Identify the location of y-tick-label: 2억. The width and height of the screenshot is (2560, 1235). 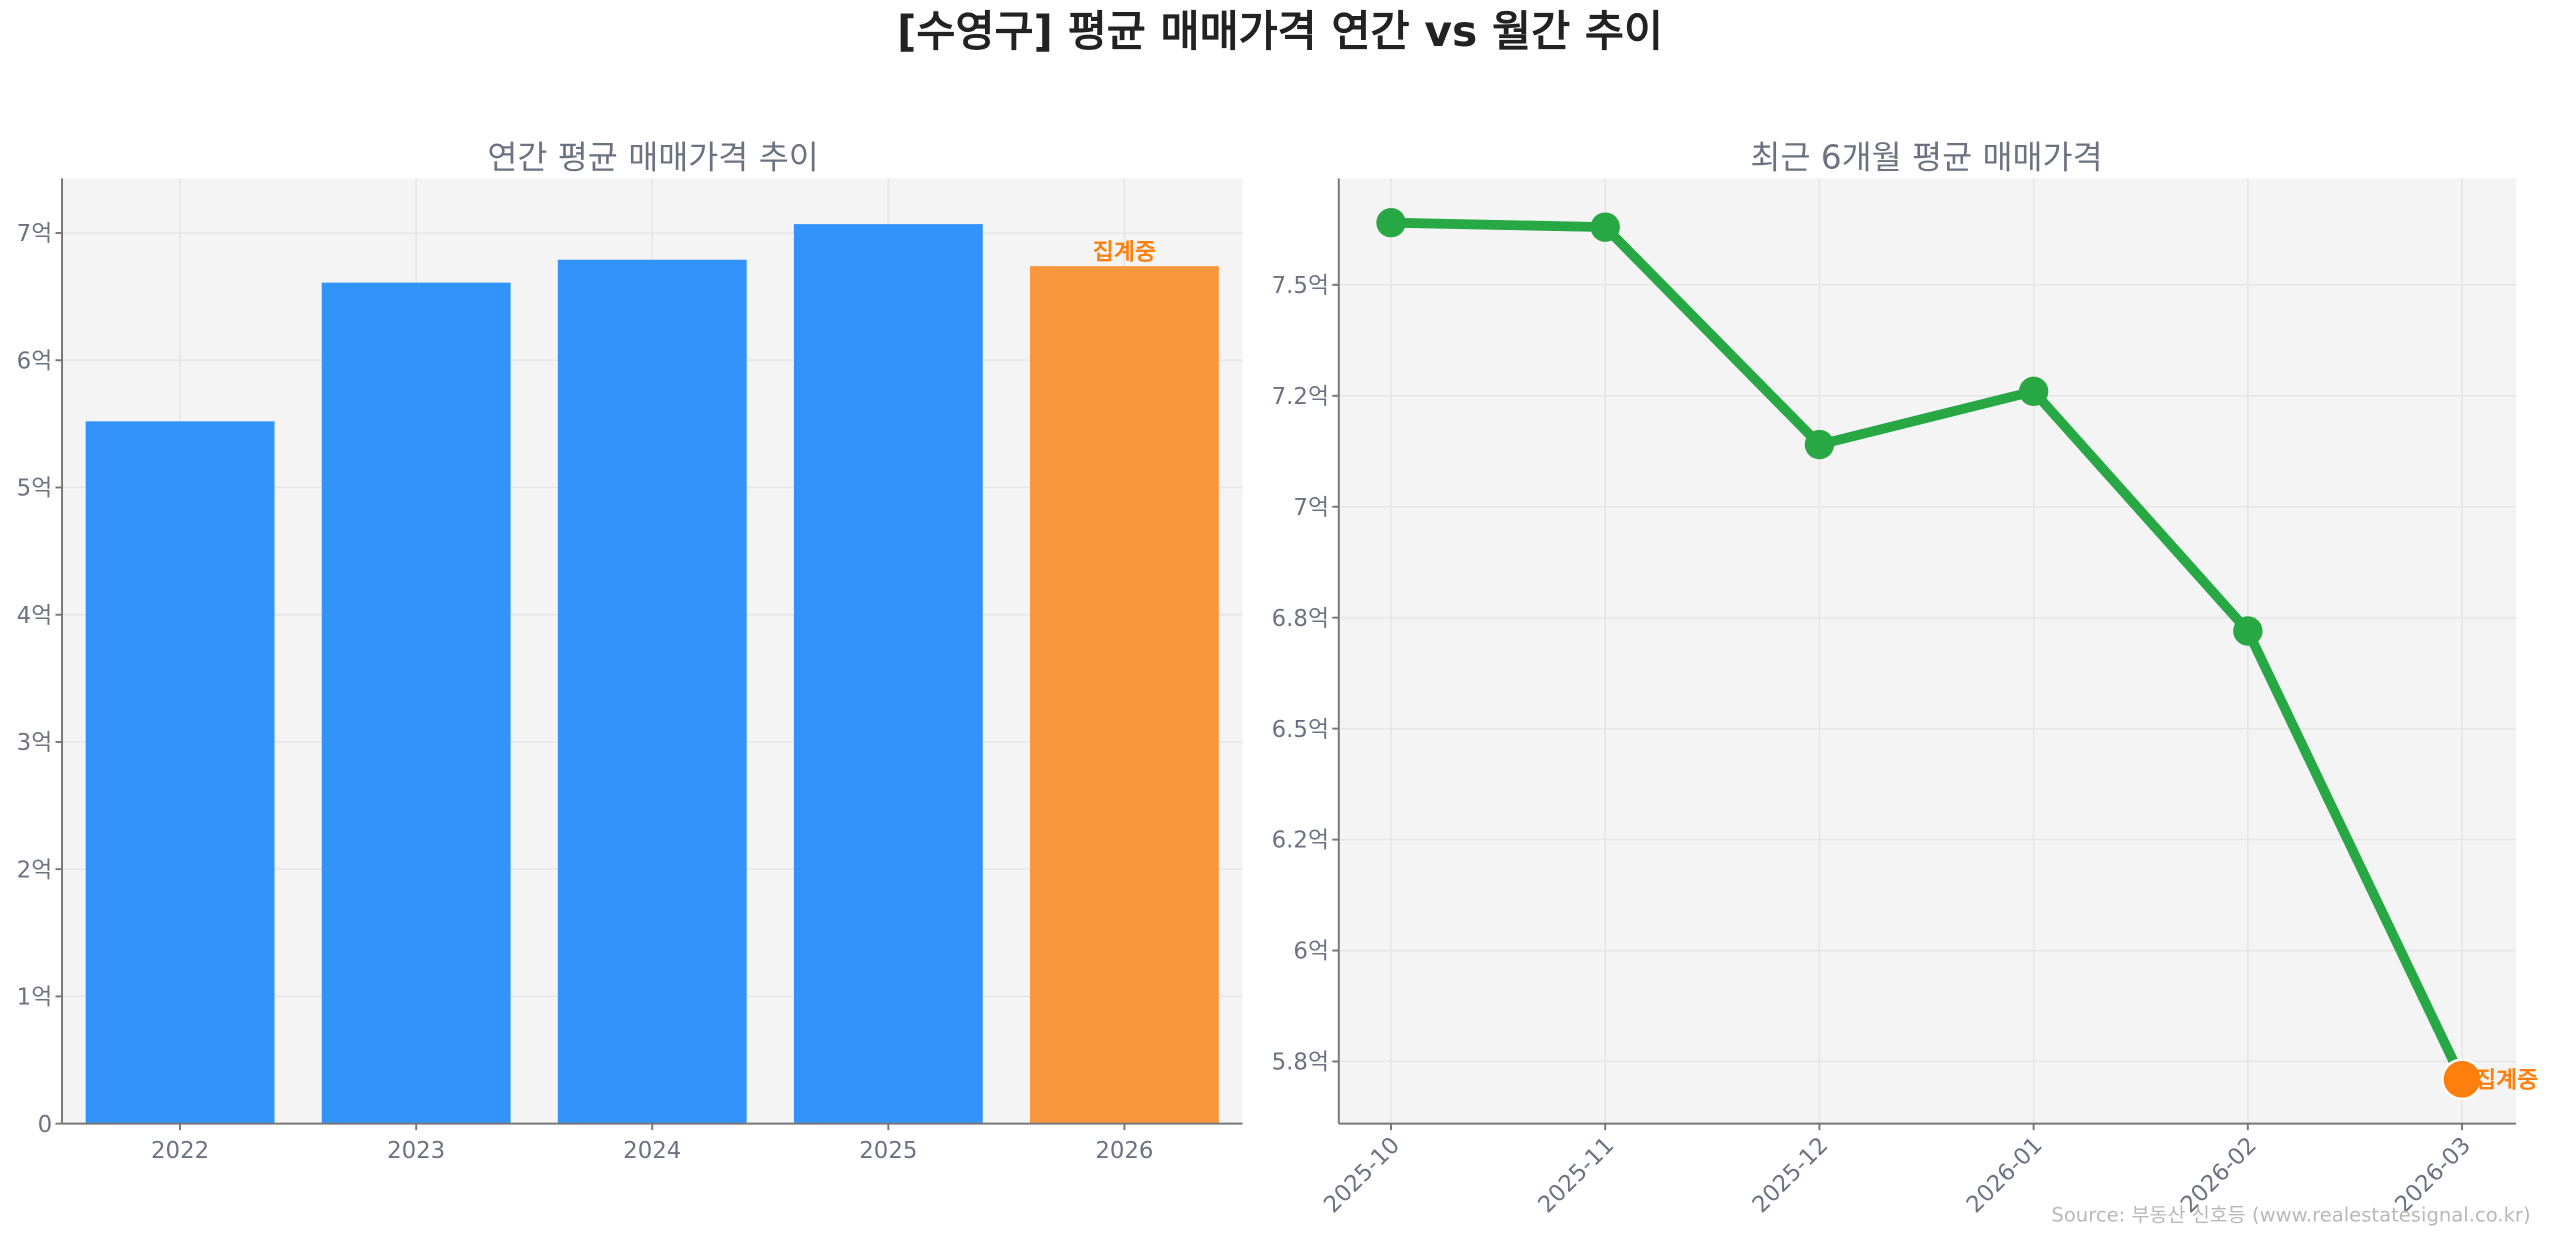
(35, 870).